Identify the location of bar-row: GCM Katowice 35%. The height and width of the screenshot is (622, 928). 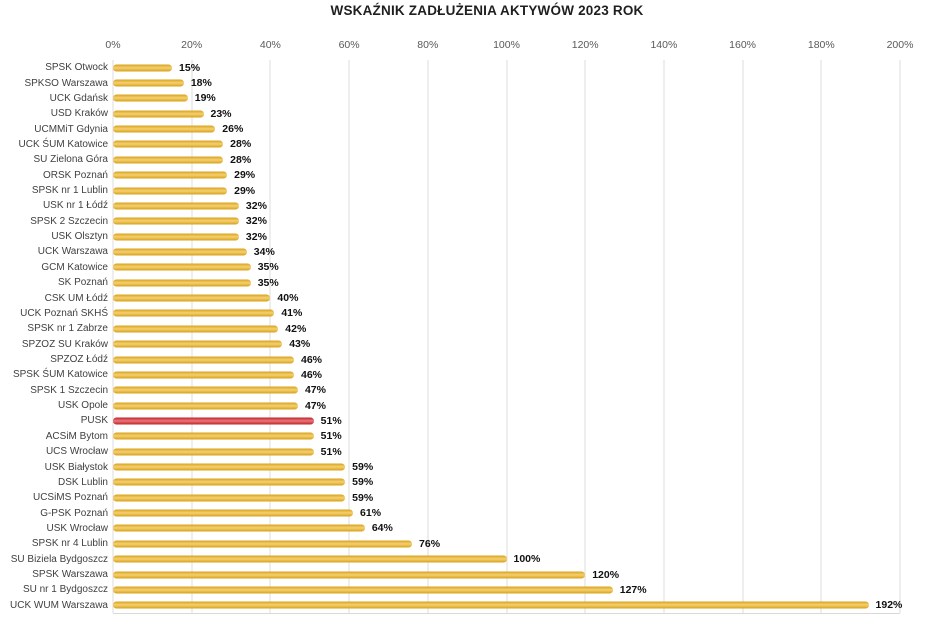
(450, 267).